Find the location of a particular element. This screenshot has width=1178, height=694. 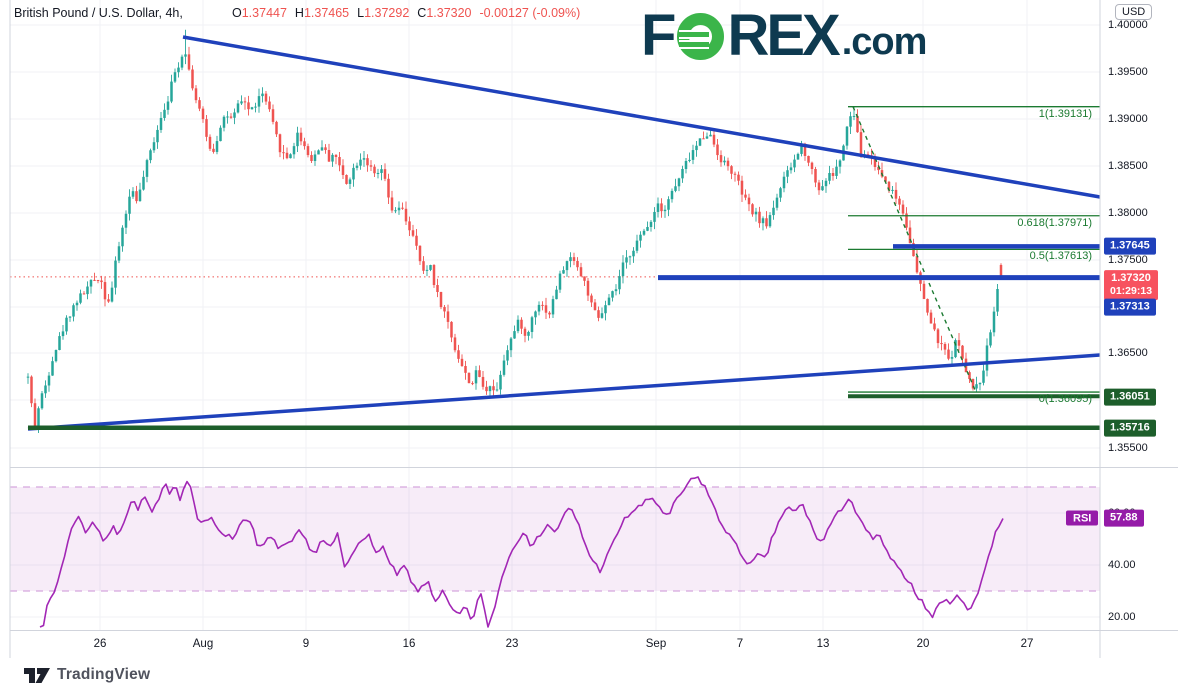

price-tick-label: 1.39500 is located at coordinates (1128, 72).